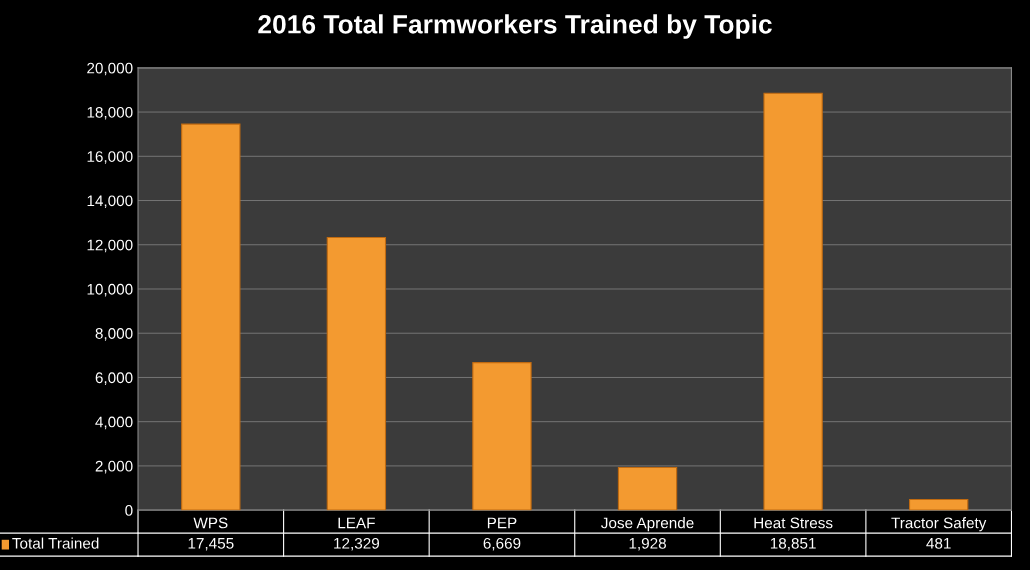 This screenshot has width=1030, height=570. What do you see at coordinates (110, 113) in the screenshot?
I see `y-tick-label: 18,000` at bounding box center [110, 113].